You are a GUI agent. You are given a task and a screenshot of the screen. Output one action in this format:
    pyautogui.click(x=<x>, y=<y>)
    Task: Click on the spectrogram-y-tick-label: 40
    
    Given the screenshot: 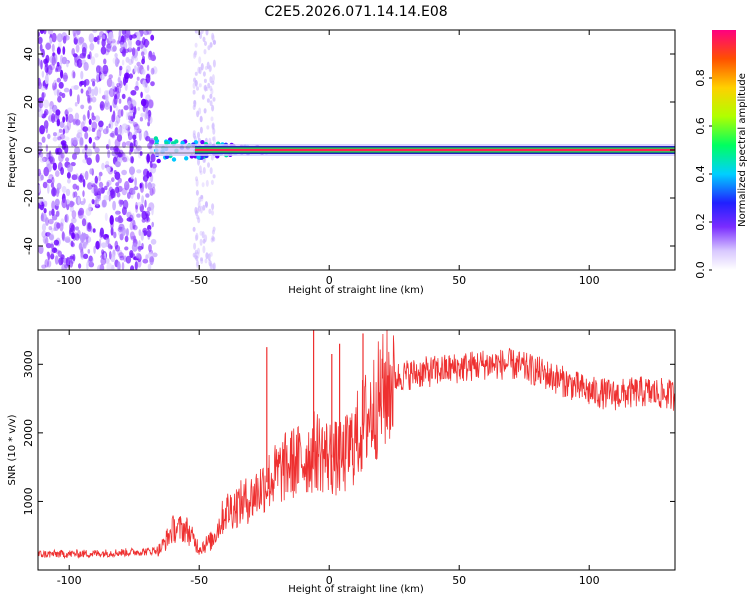 What is the action you would take?
    pyautogui.click(x=28, y=54)
    